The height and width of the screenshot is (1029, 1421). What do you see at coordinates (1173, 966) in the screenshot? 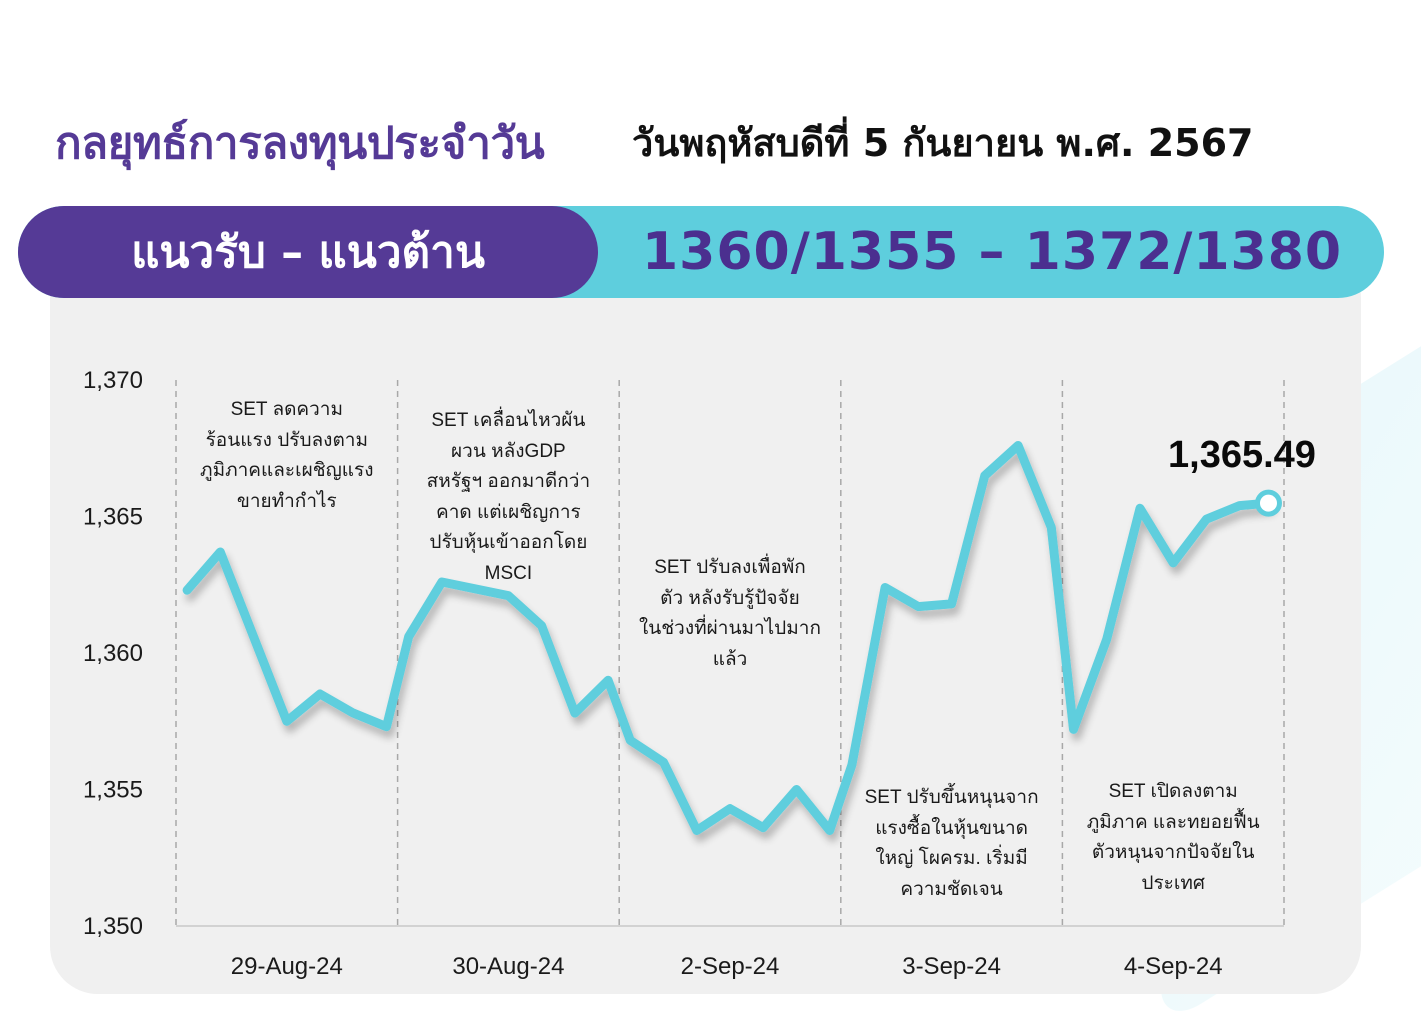
I see `x-tick-label: 4-Sep-24` at bounding box center [1173, 966].